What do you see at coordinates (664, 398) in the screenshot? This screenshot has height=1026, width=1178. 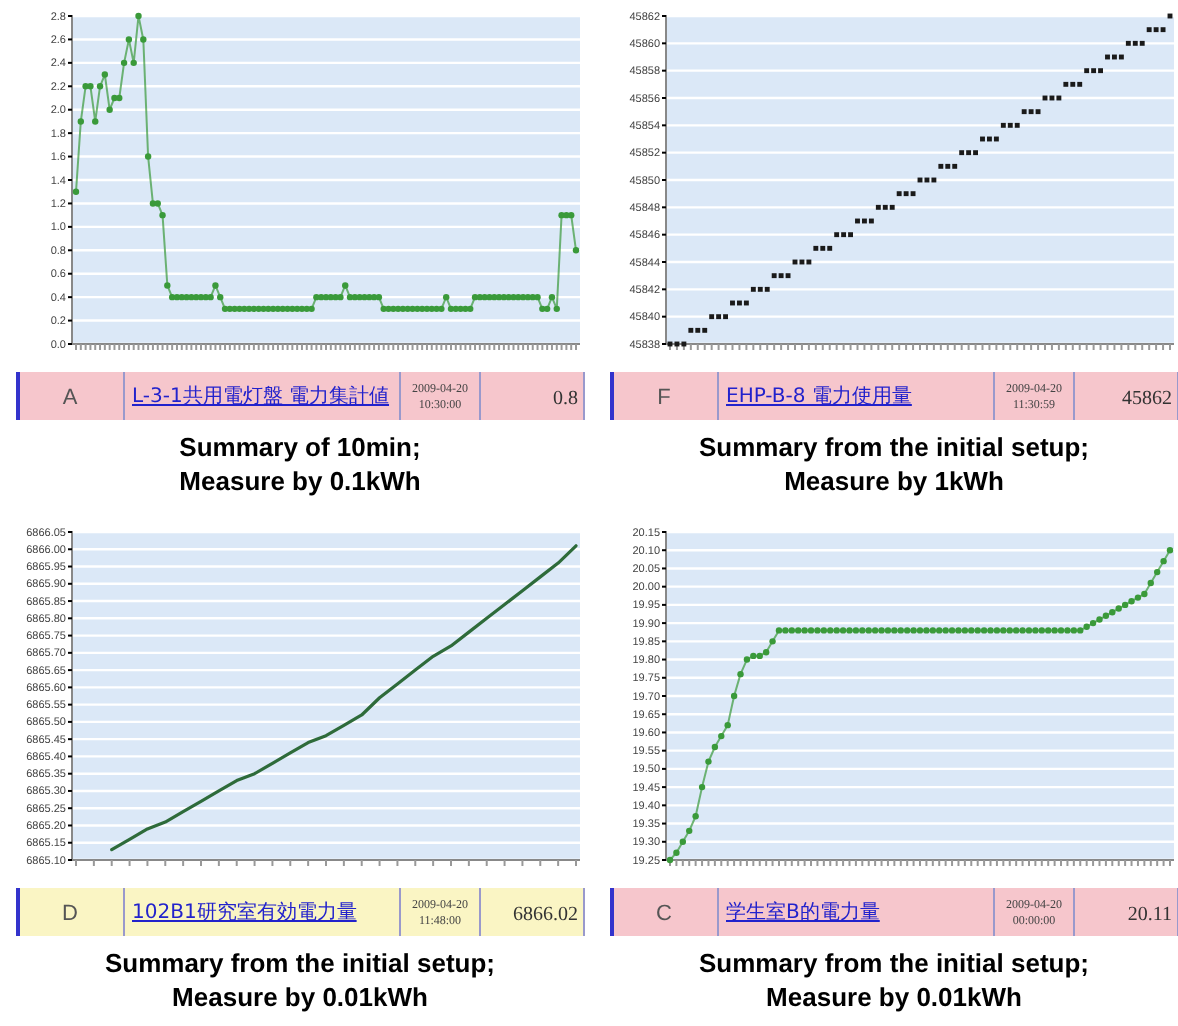 I see `text: F` at bounding box center [664, 398].